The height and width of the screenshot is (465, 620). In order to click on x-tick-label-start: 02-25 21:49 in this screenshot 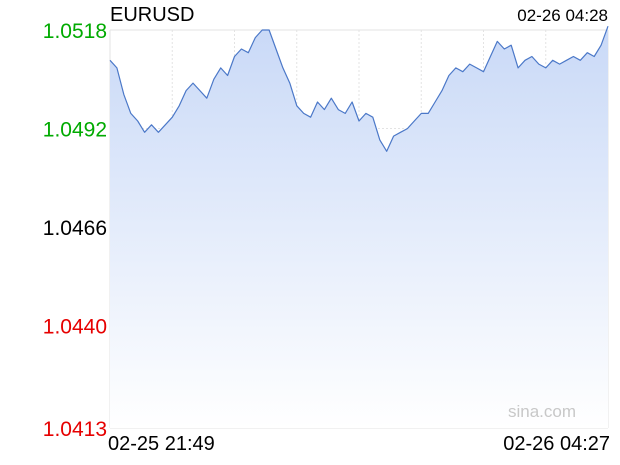, I will do `click(161, 444)`.